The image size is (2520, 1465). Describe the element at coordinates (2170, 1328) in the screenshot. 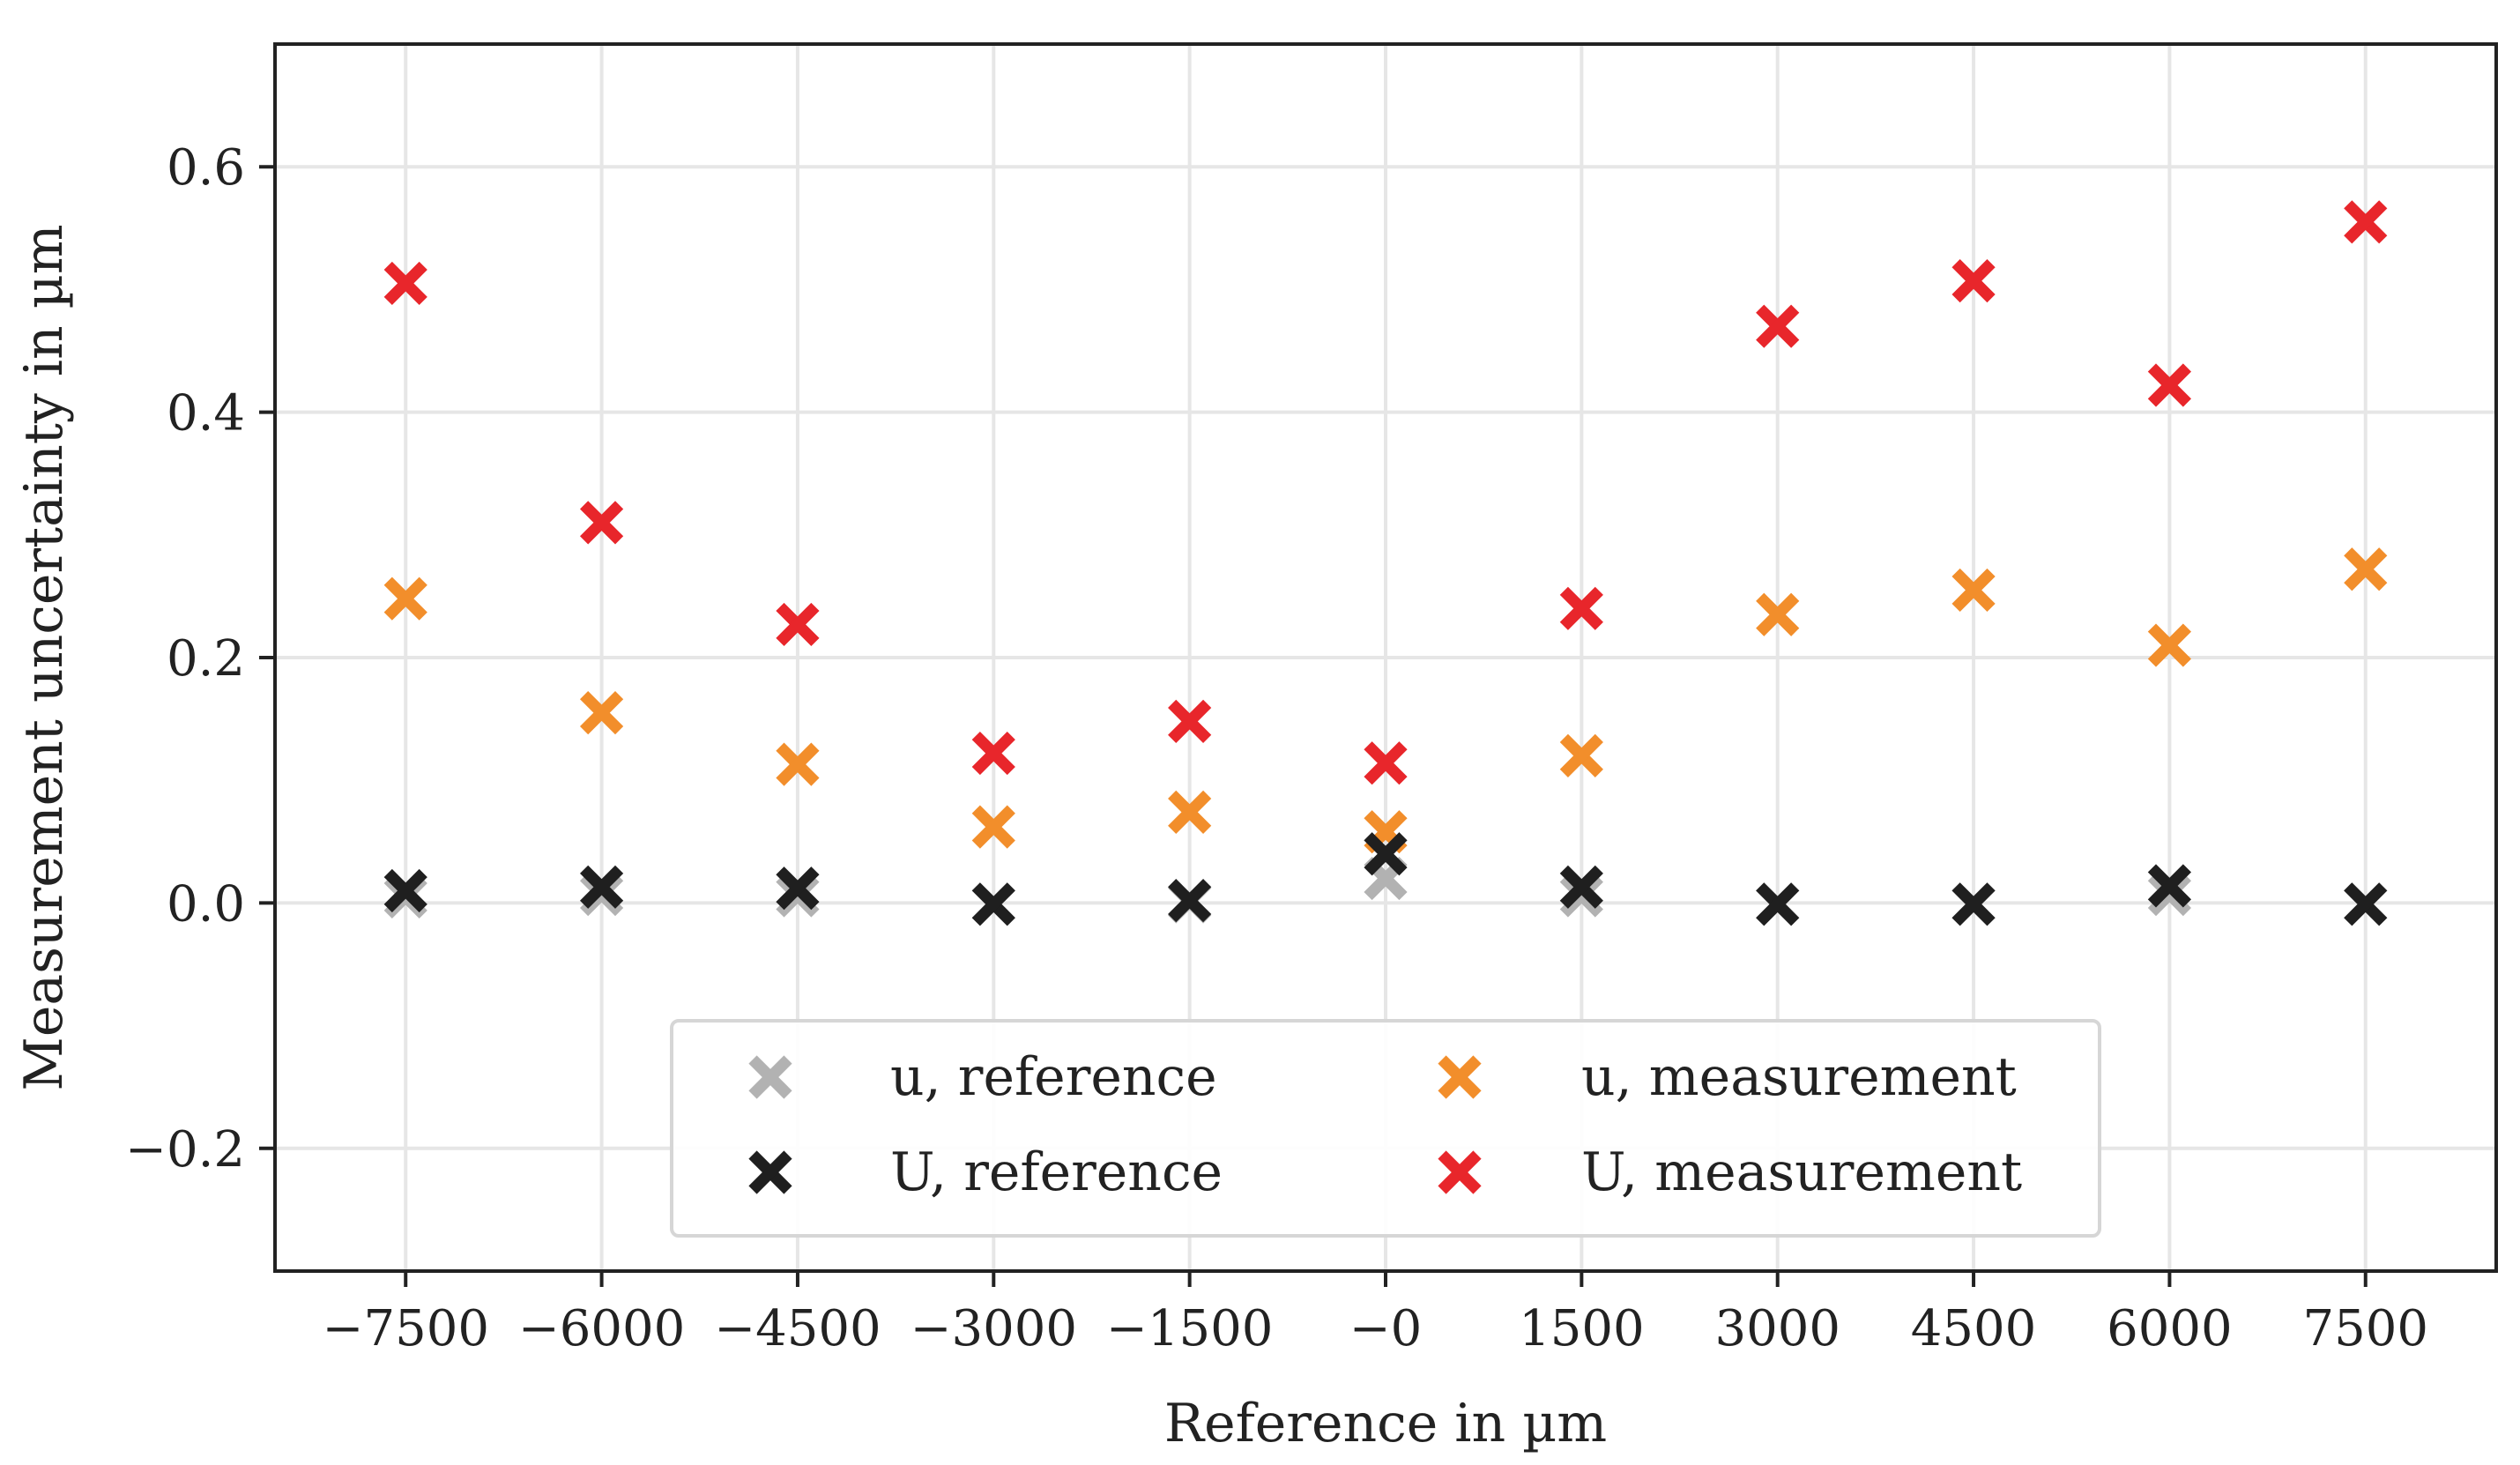

I see `x-tick-label: 6000` at that location.